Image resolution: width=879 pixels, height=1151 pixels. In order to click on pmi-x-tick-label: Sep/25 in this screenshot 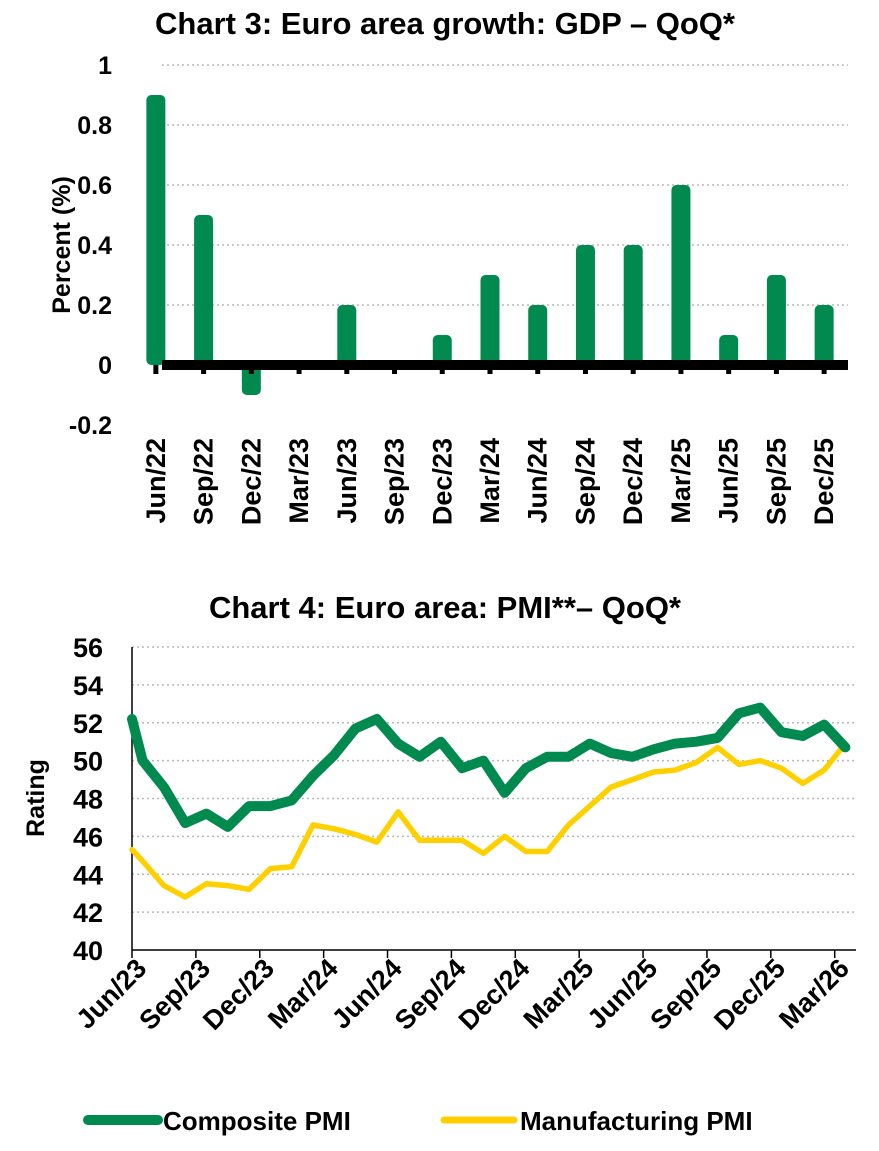, I will do `click(685, 994)`.